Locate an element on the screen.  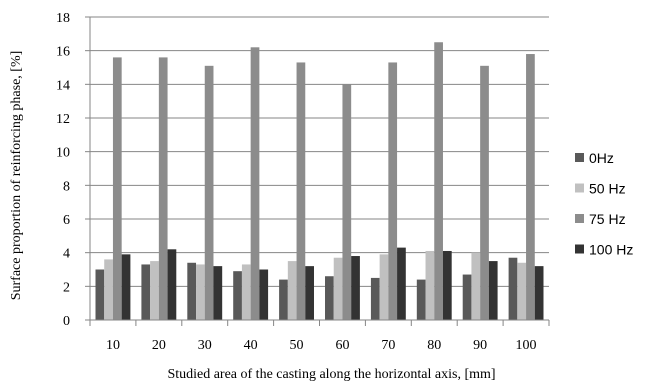
x-tick-label: 40 is located at coordinates (251, 345).